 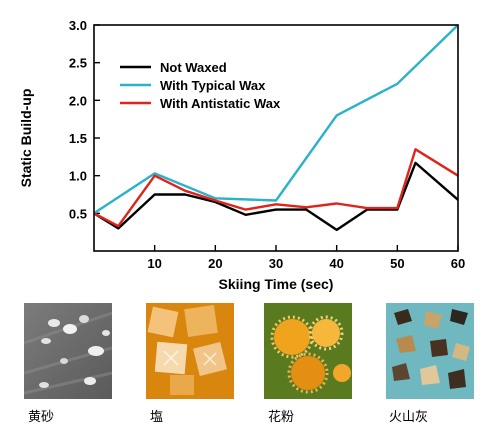 I want to click on x-tick-label: 50, so click(x=397, y=263).